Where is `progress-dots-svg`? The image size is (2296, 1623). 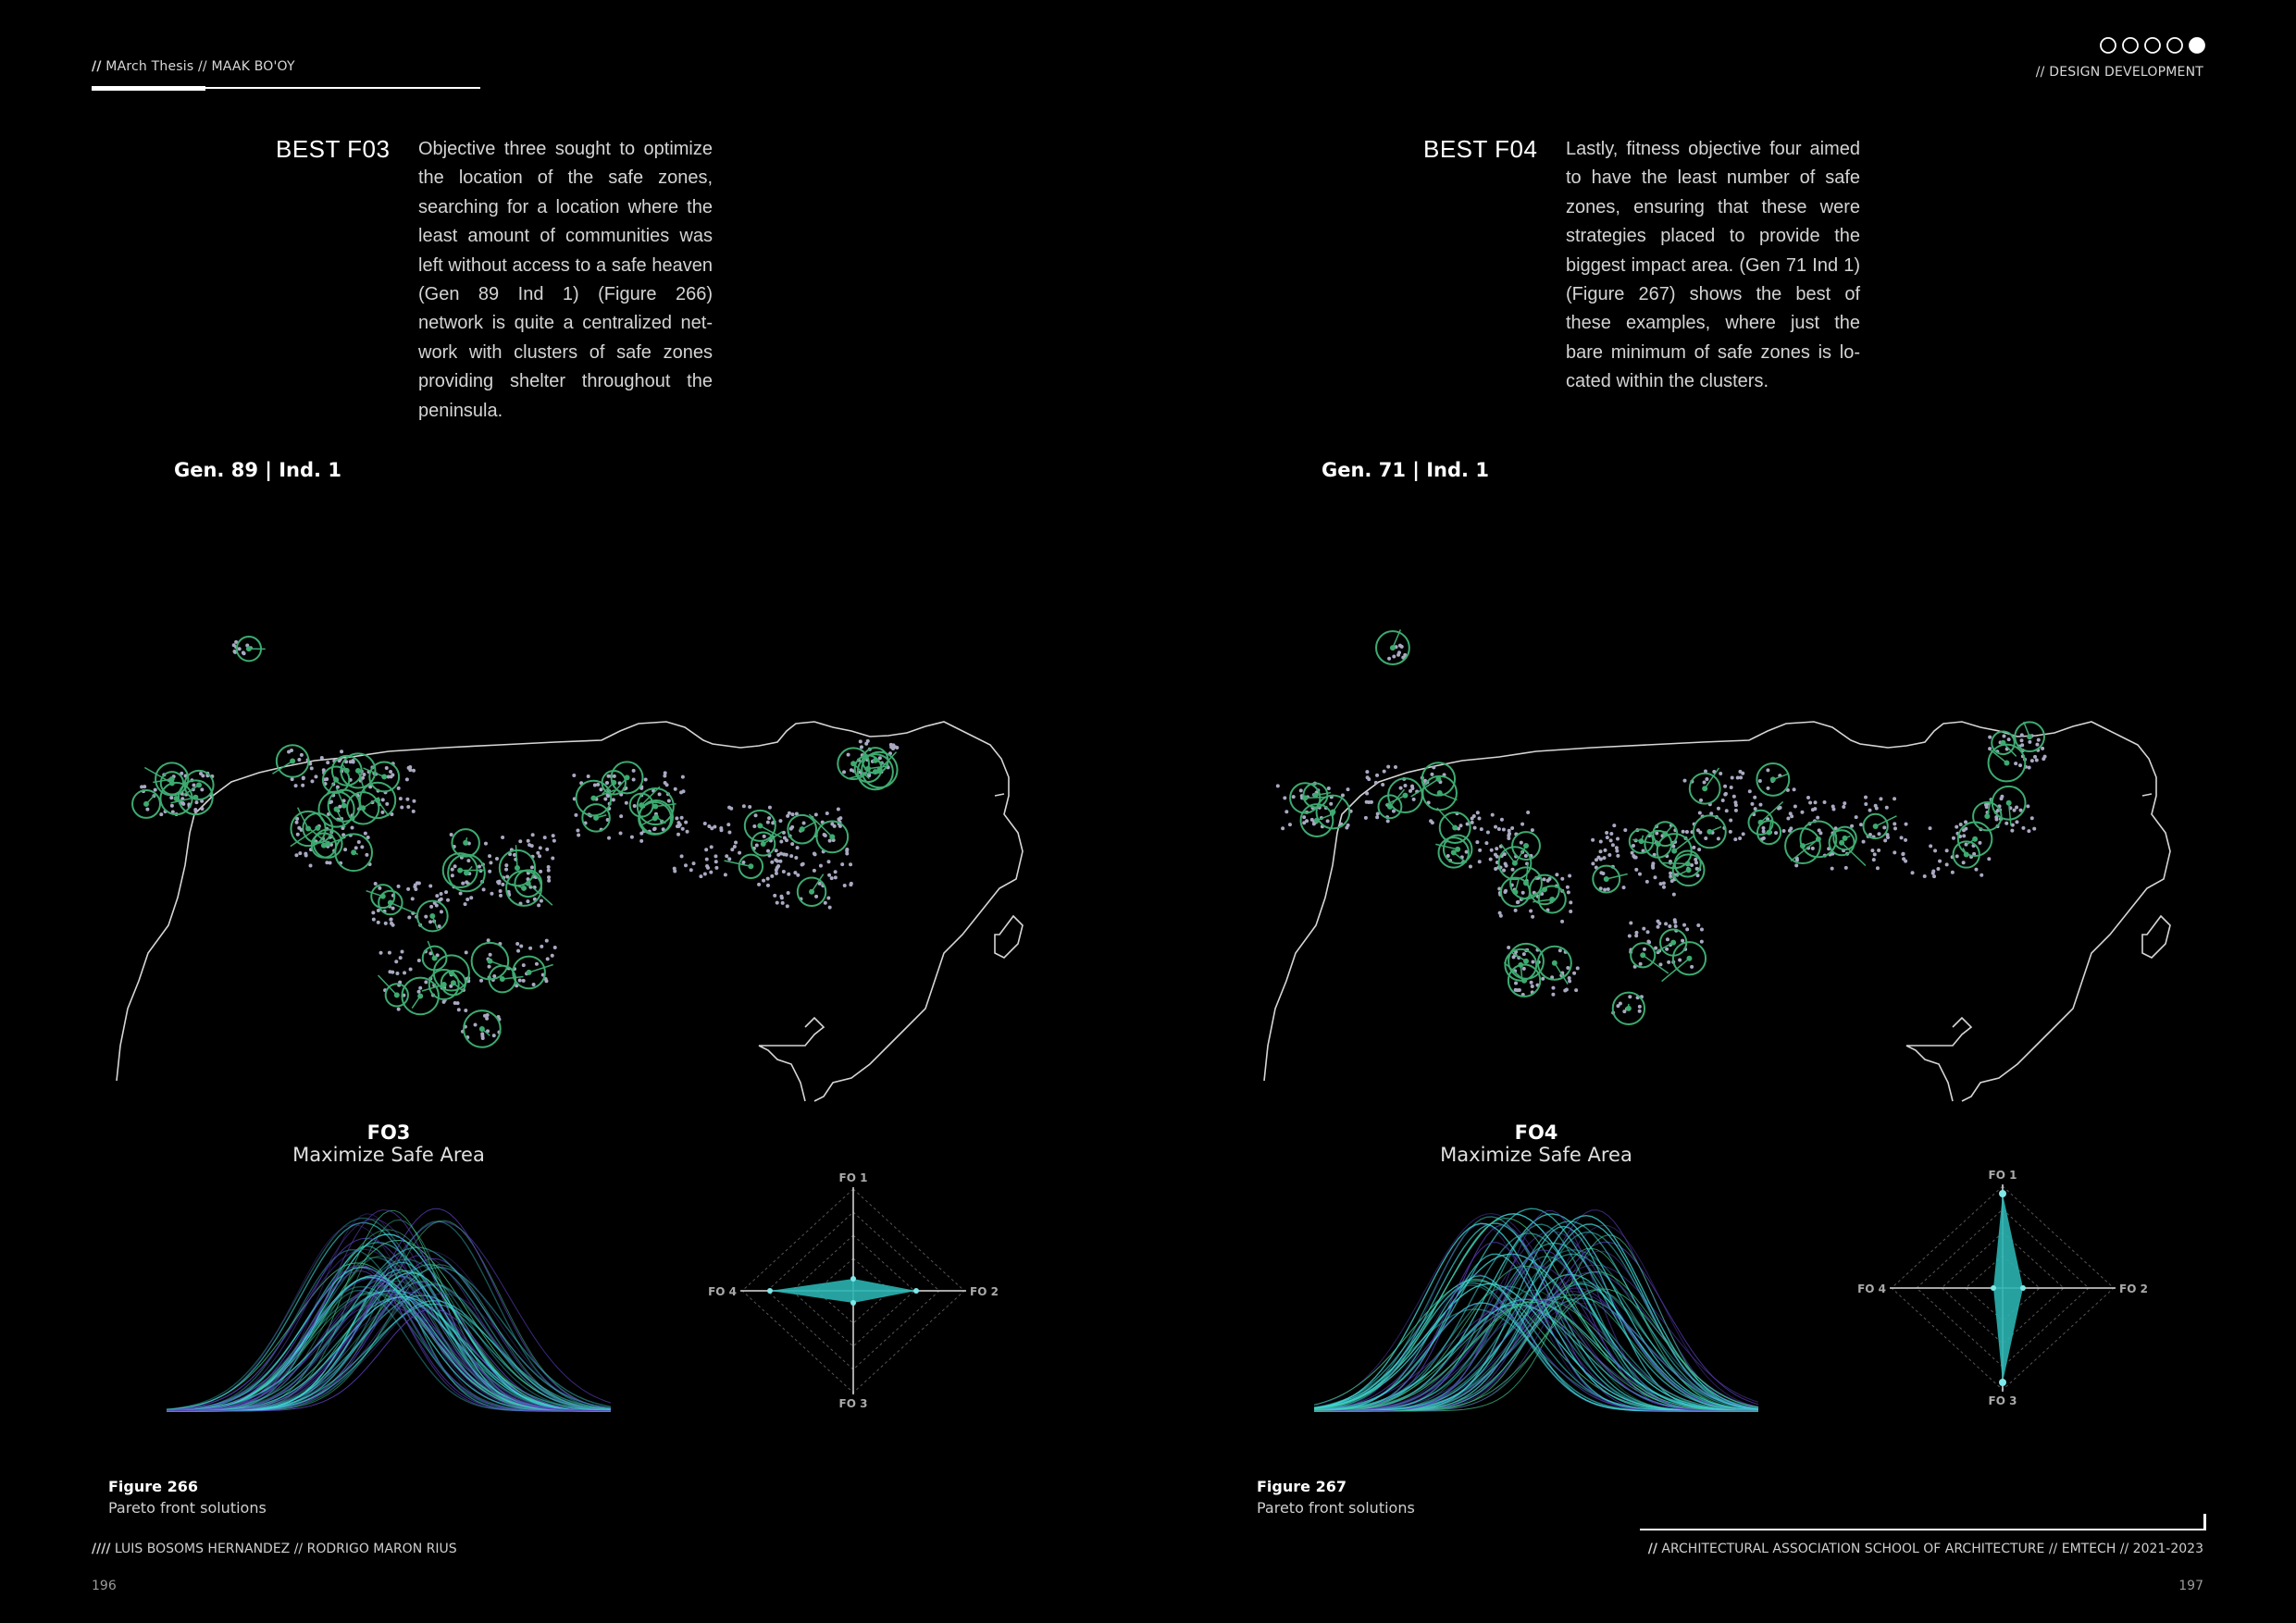
progress-dots-svg is located at coordinates (2152, 45).